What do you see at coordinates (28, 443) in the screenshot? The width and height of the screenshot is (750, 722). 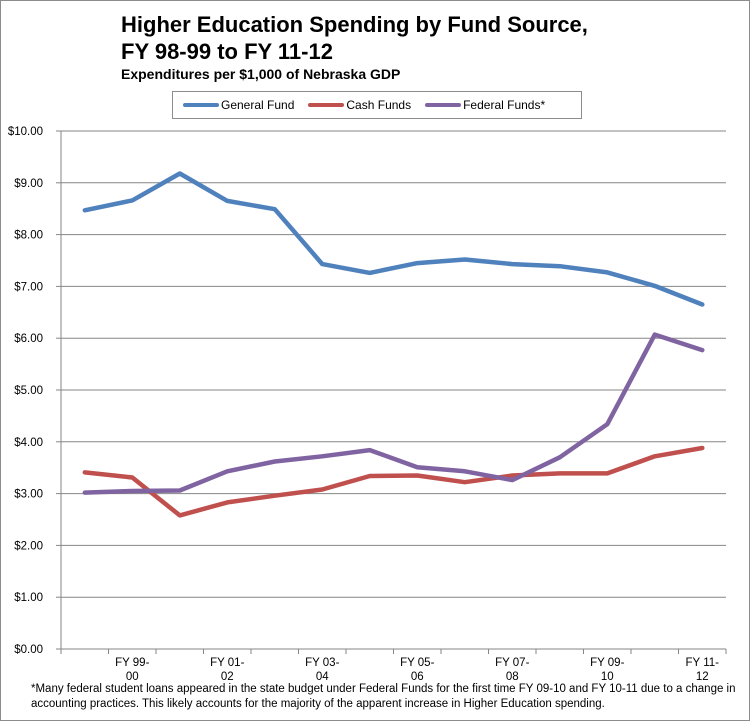 I see `y-tick-label: $4.00` at bounding box center [28, 443].